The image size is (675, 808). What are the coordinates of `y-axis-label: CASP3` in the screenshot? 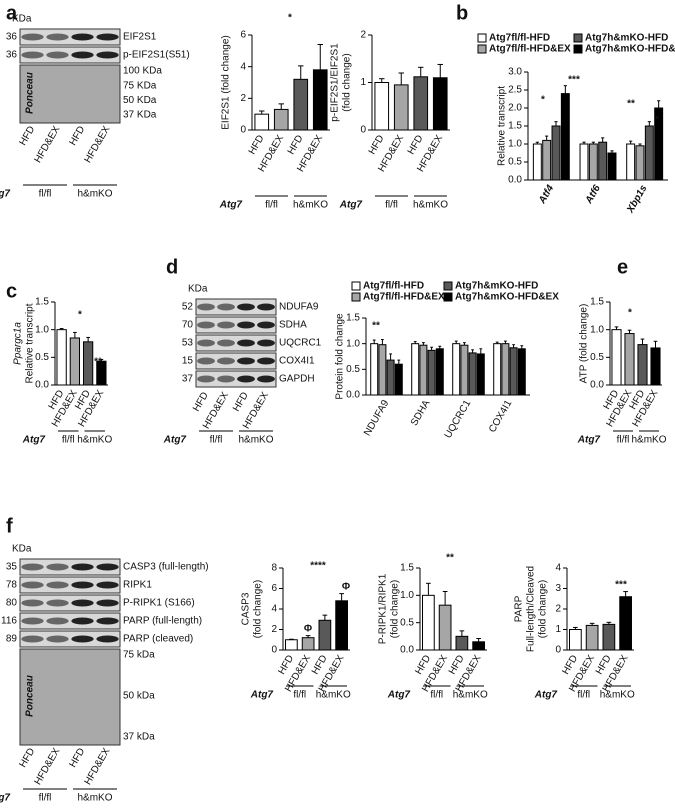 It's located at (246, 608).